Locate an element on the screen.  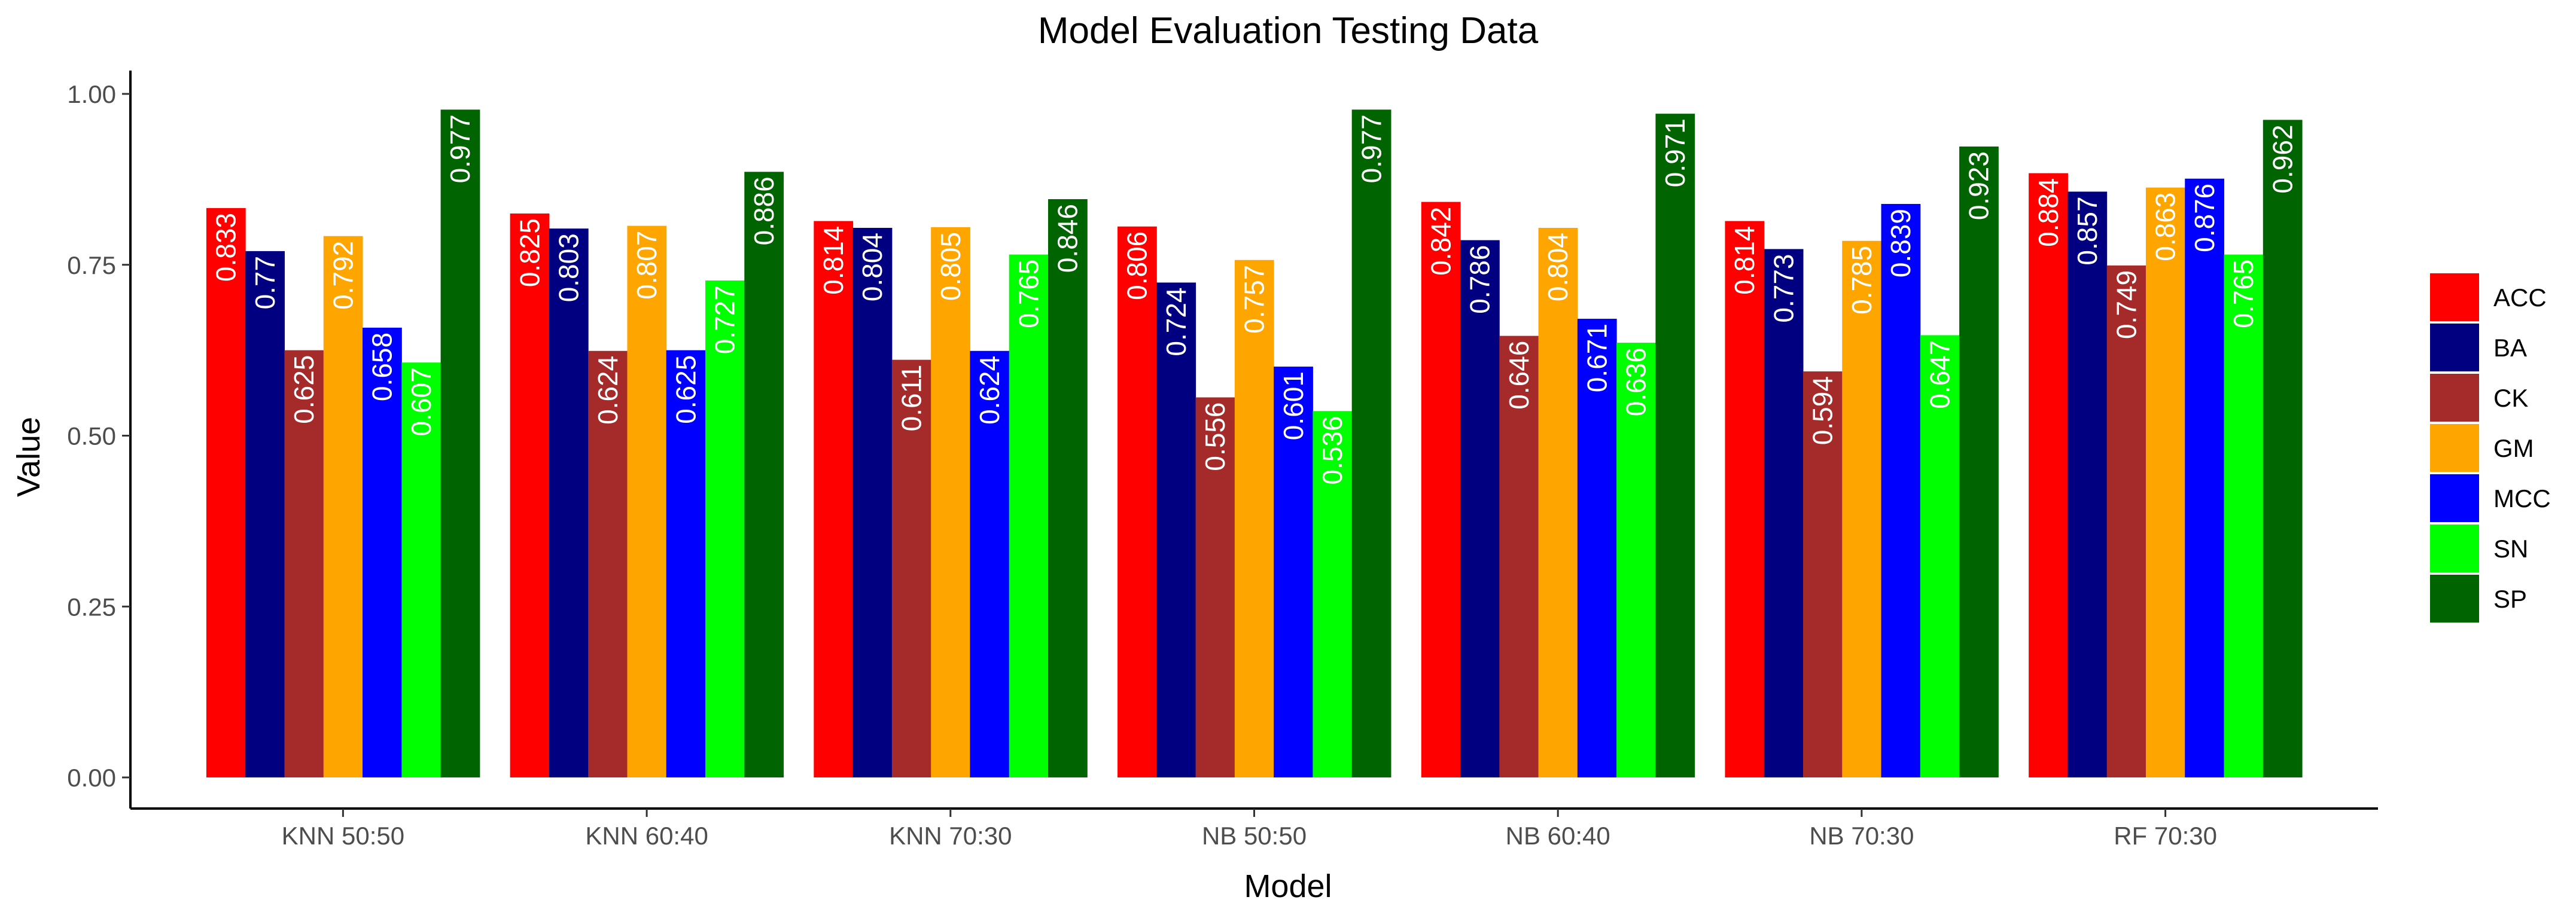
data-label: 0.803 is located at coordinates (568, 267).